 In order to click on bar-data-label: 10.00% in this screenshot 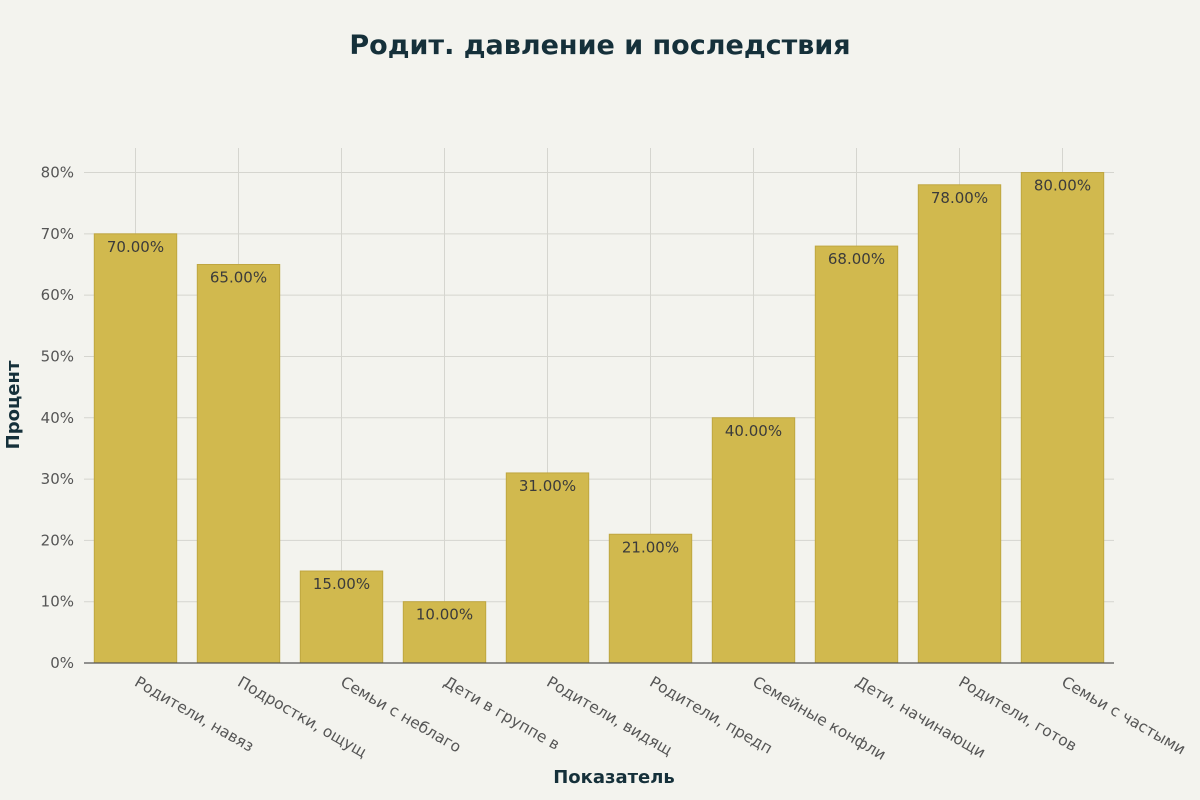, I will do `click(444, 615)`.